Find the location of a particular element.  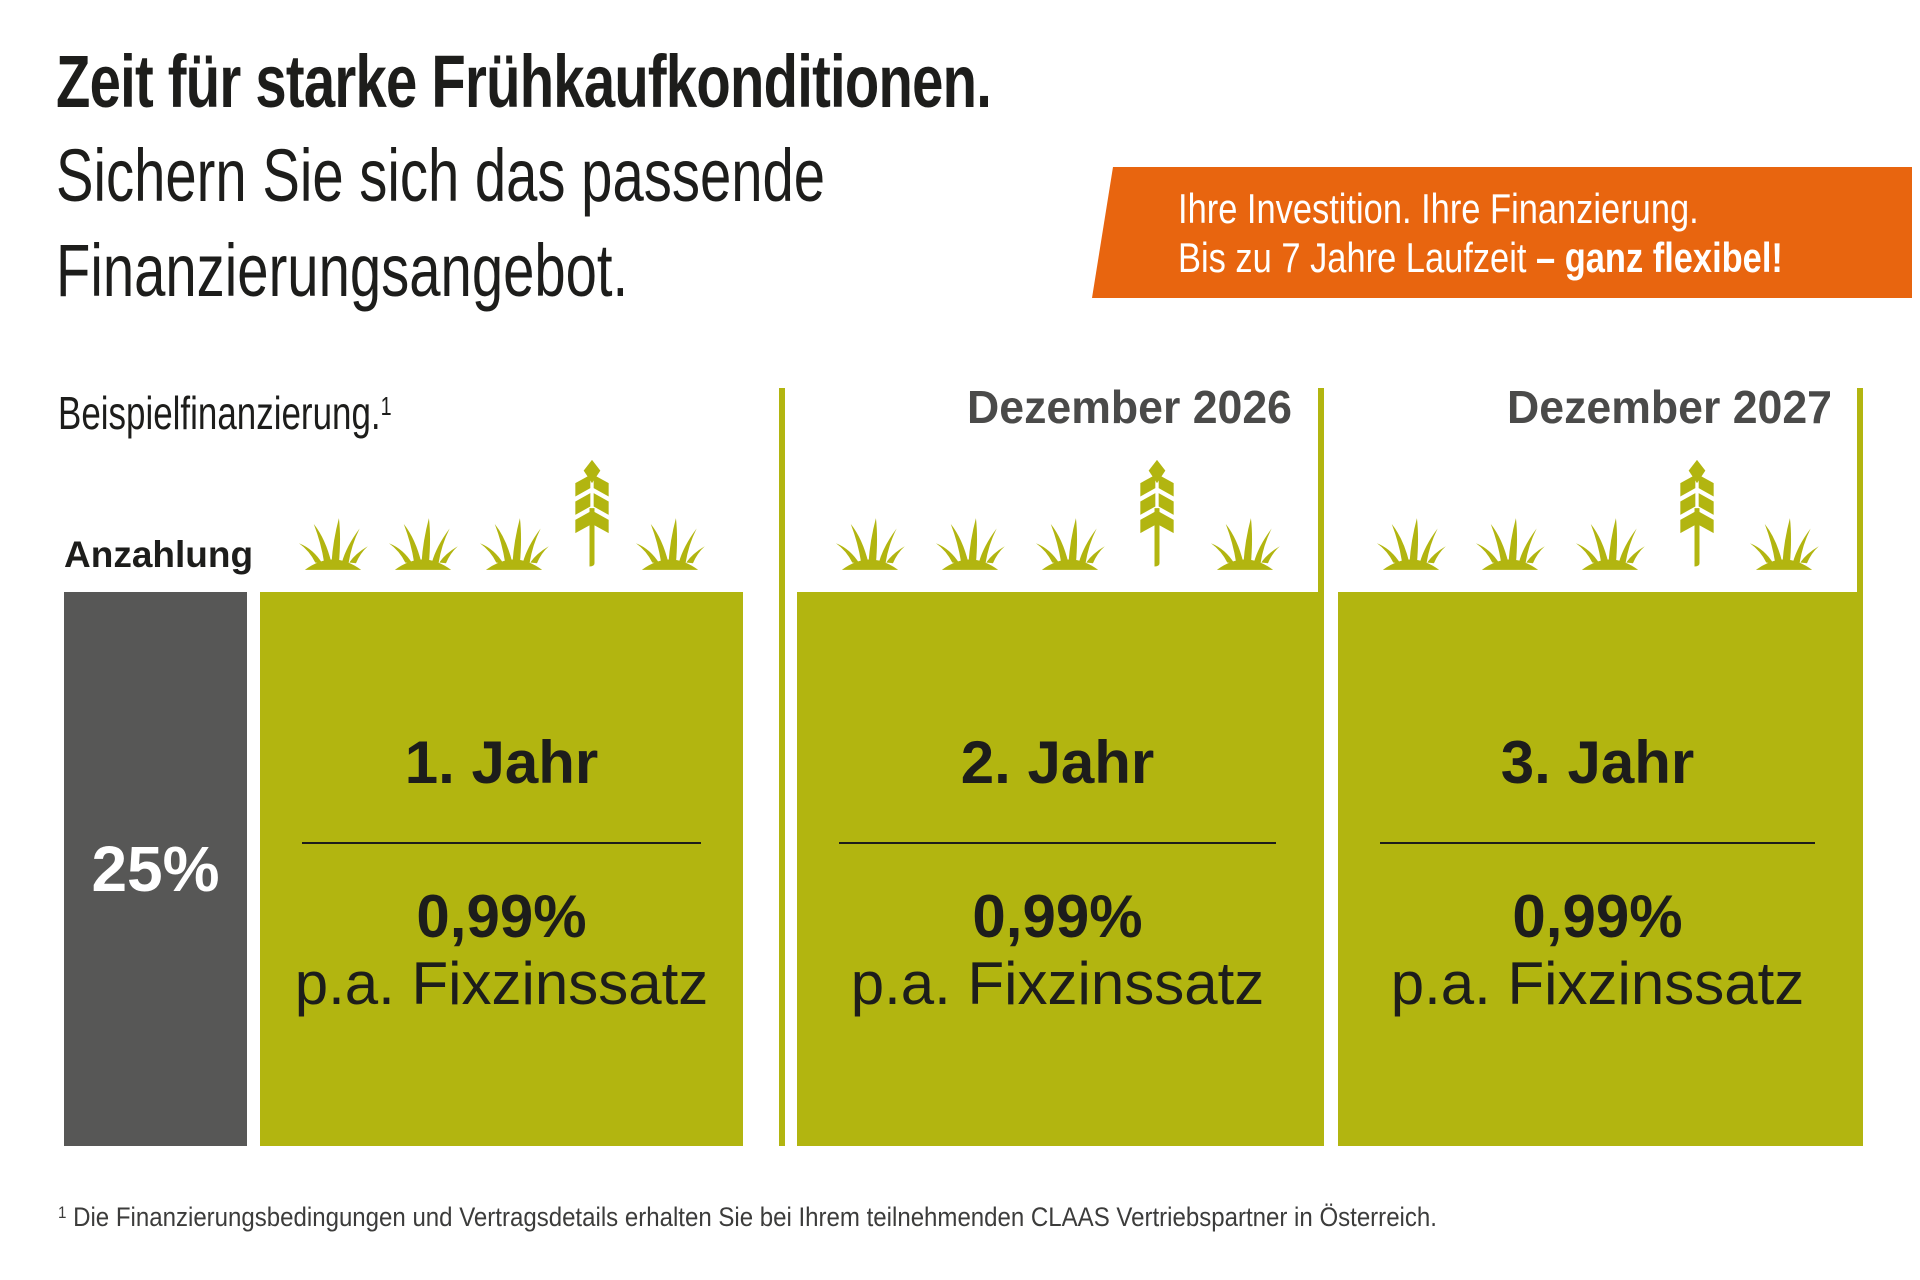

year-box-1: 1. Jahr 0,99% p.a. Fixzinssatz is located at coordinates (501, 869).